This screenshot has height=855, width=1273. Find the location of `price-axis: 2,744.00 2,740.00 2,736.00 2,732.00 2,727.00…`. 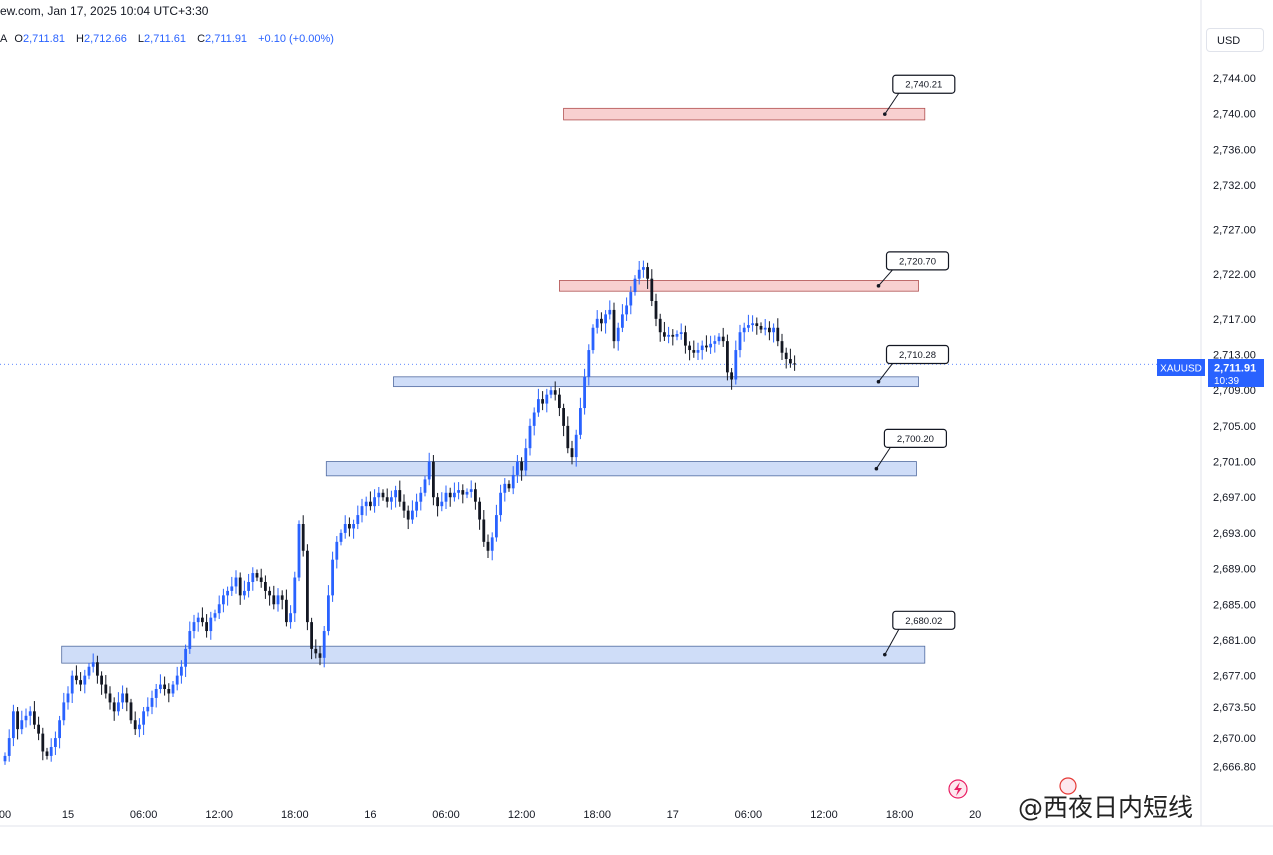

price-axis: 2,744.00 2,740.00 2,736.00 2,732.00 2,727.00… is located at coordinates (1234, 423).